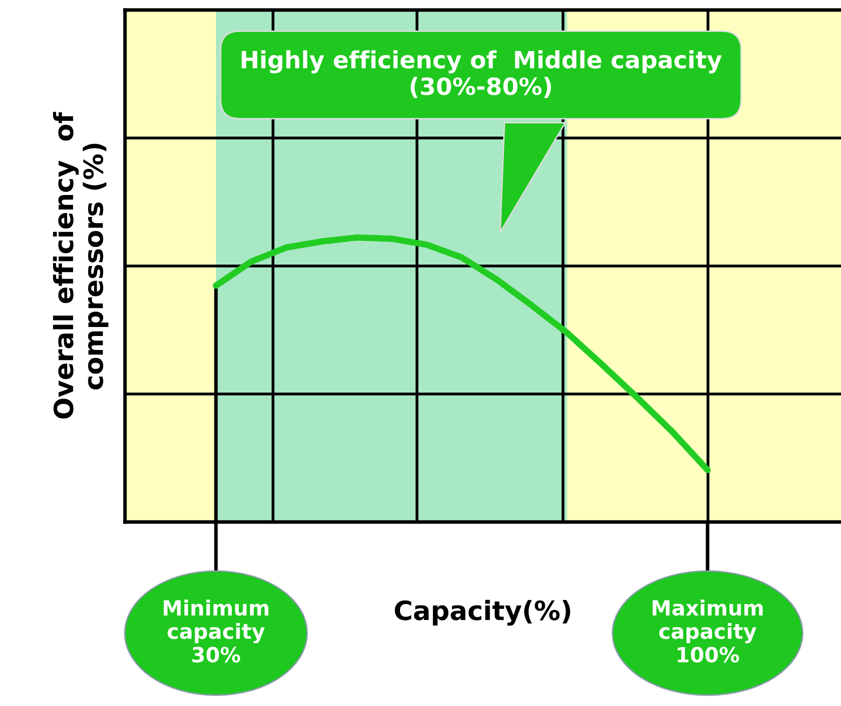 The width and height of the screenshot is (841, 706). I want to click on x-axis-title: Capacity(%), so click(482, 613).